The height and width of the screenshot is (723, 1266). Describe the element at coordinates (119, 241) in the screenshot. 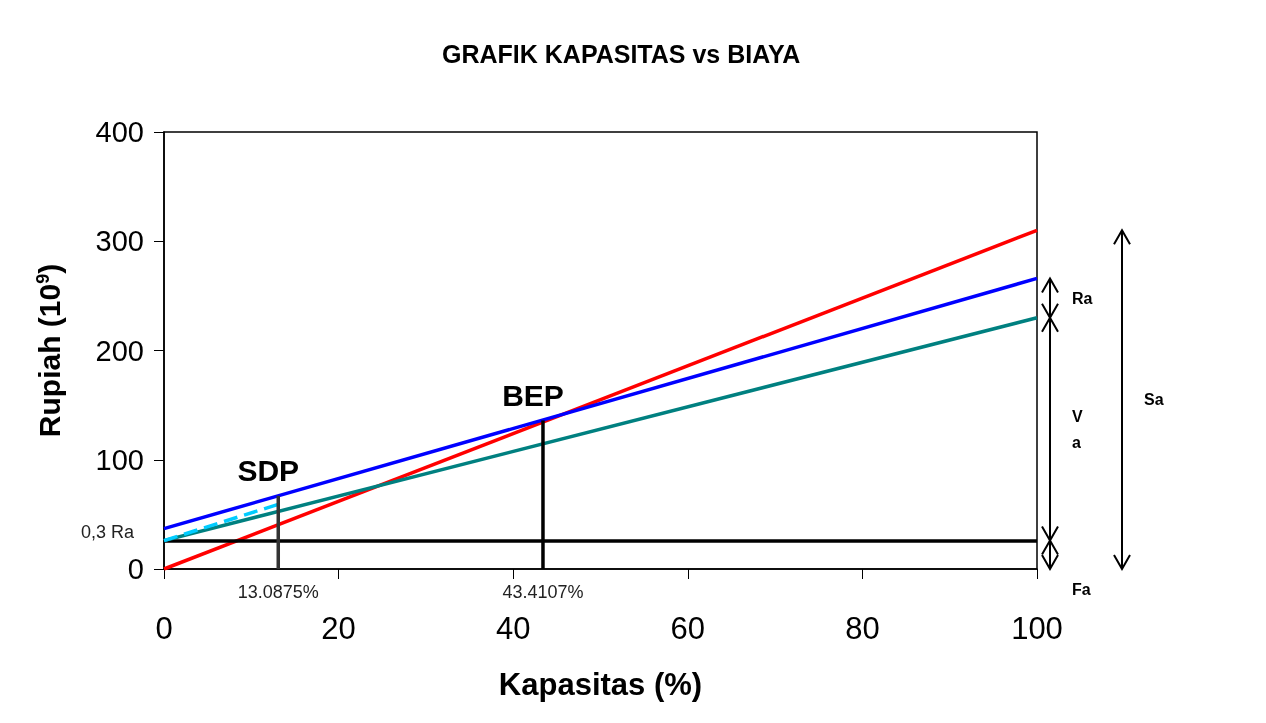

I see `y-tick-label: 300` at that location.